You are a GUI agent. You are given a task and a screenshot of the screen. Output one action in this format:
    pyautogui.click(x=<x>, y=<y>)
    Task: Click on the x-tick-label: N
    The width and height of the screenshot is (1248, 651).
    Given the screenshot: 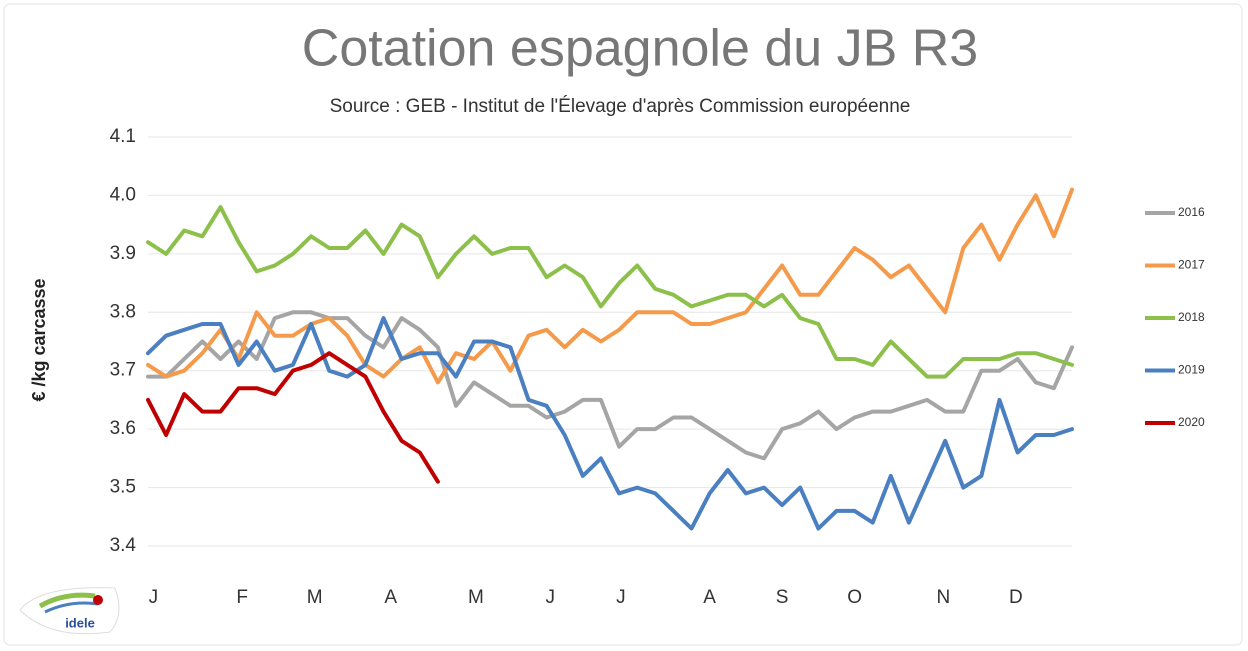 What is the action you would take?
    pyautogui.click(x=943, y=597)
    